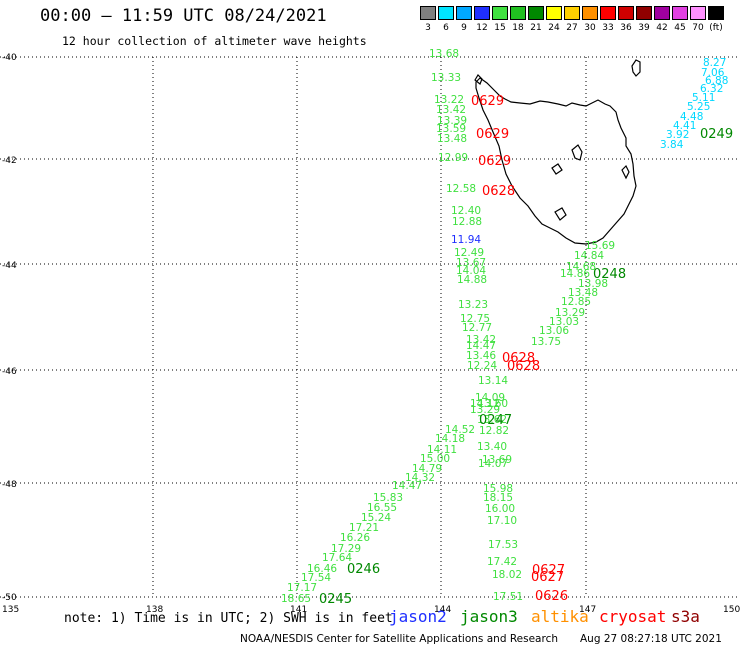 The width and height of the screenshot is (740, 650). Describe the element at coordinates (450, 439) in the screenshot. I see `wave-value: 14.18` at that location.